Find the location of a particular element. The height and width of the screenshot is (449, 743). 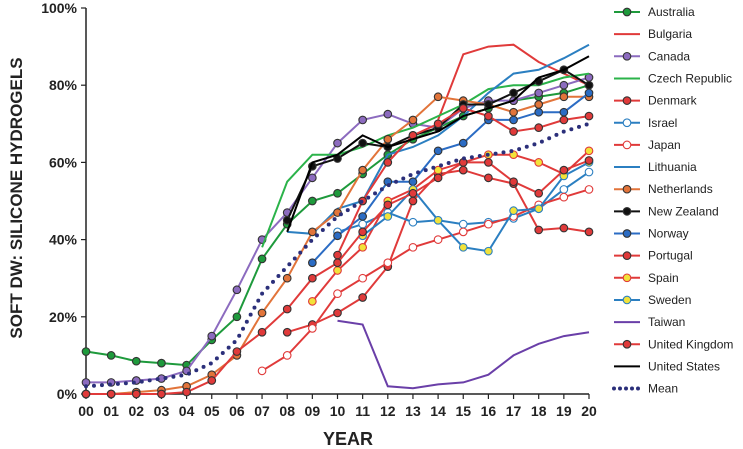

legend-label: Mean is located at coordinates (663, 389).